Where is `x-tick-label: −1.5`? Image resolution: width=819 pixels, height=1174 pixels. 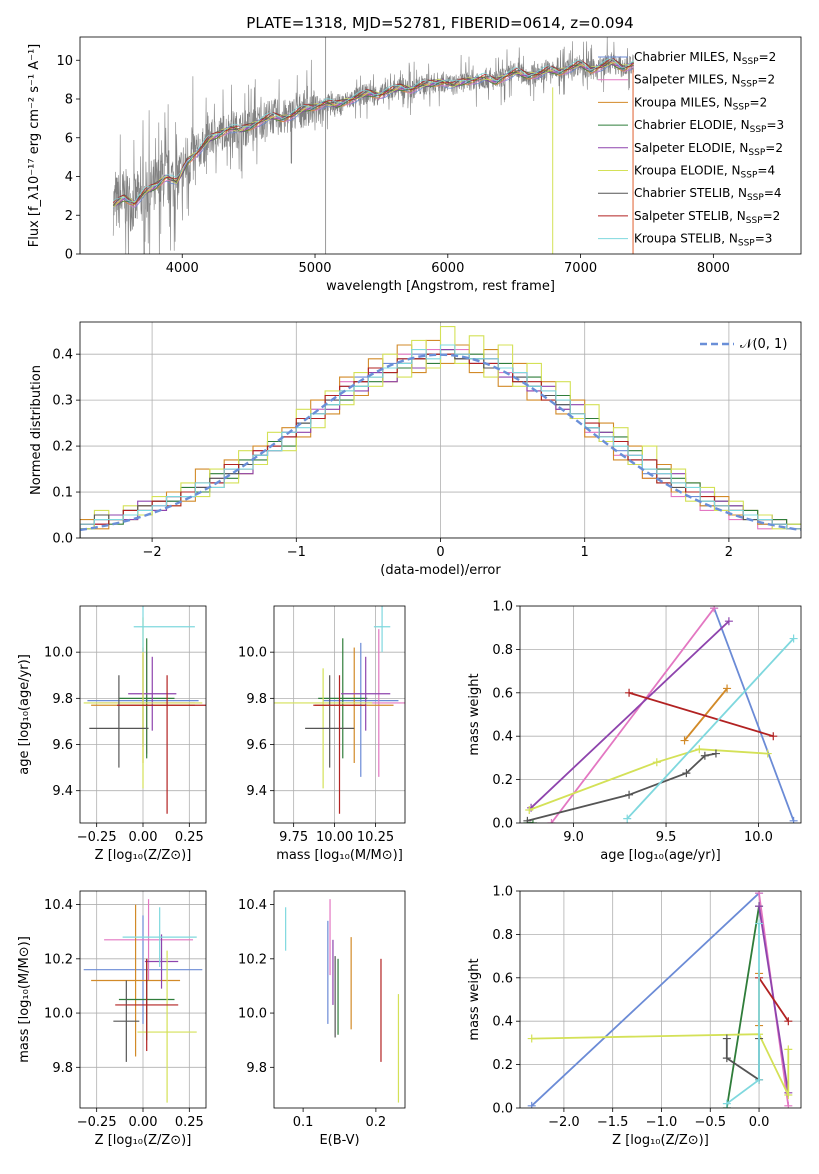
x-tick-label: −1.5 is located at coordinates (613, 1122).